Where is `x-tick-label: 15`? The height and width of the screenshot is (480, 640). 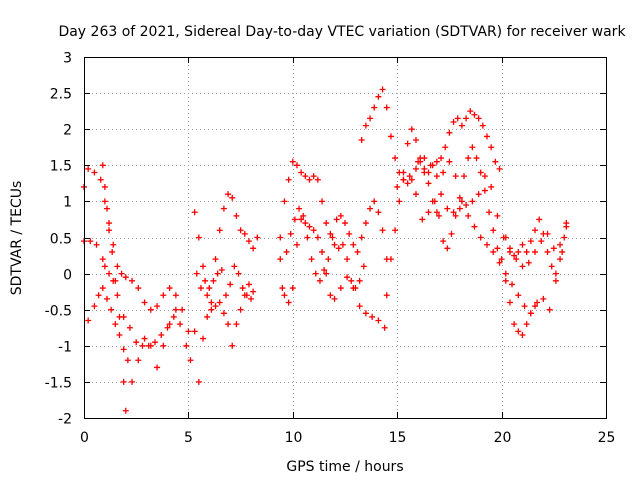 x-tick-label: 15 is located at coordinates (398, 438).